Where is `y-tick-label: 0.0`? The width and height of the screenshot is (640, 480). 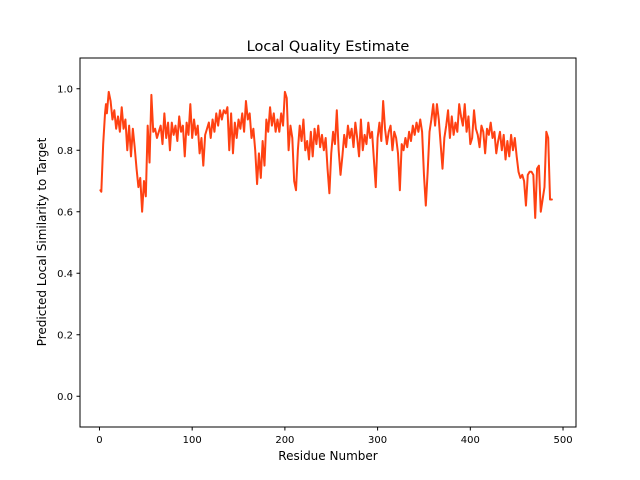
y-tick-label: 0.0 is located at coordinates (65, 397).